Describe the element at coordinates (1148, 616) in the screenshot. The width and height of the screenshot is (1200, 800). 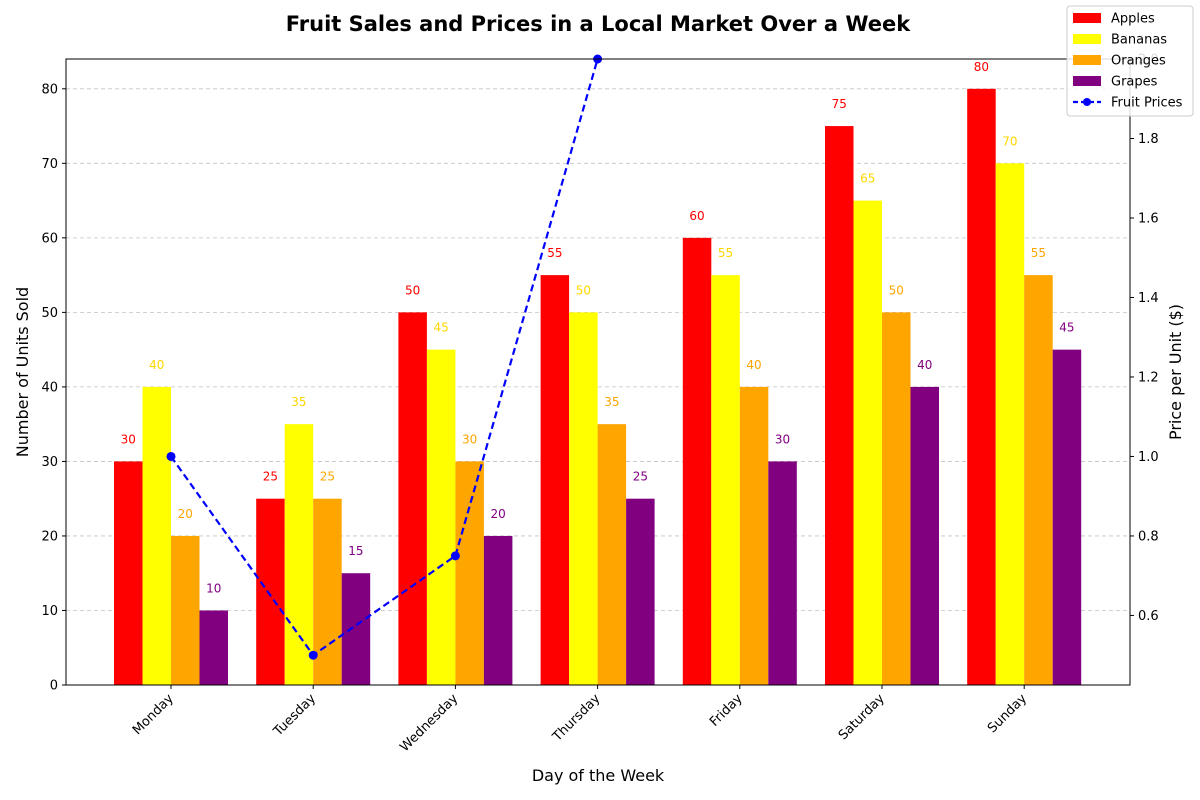
I see `y2-tick-label: 0.6` at that location.